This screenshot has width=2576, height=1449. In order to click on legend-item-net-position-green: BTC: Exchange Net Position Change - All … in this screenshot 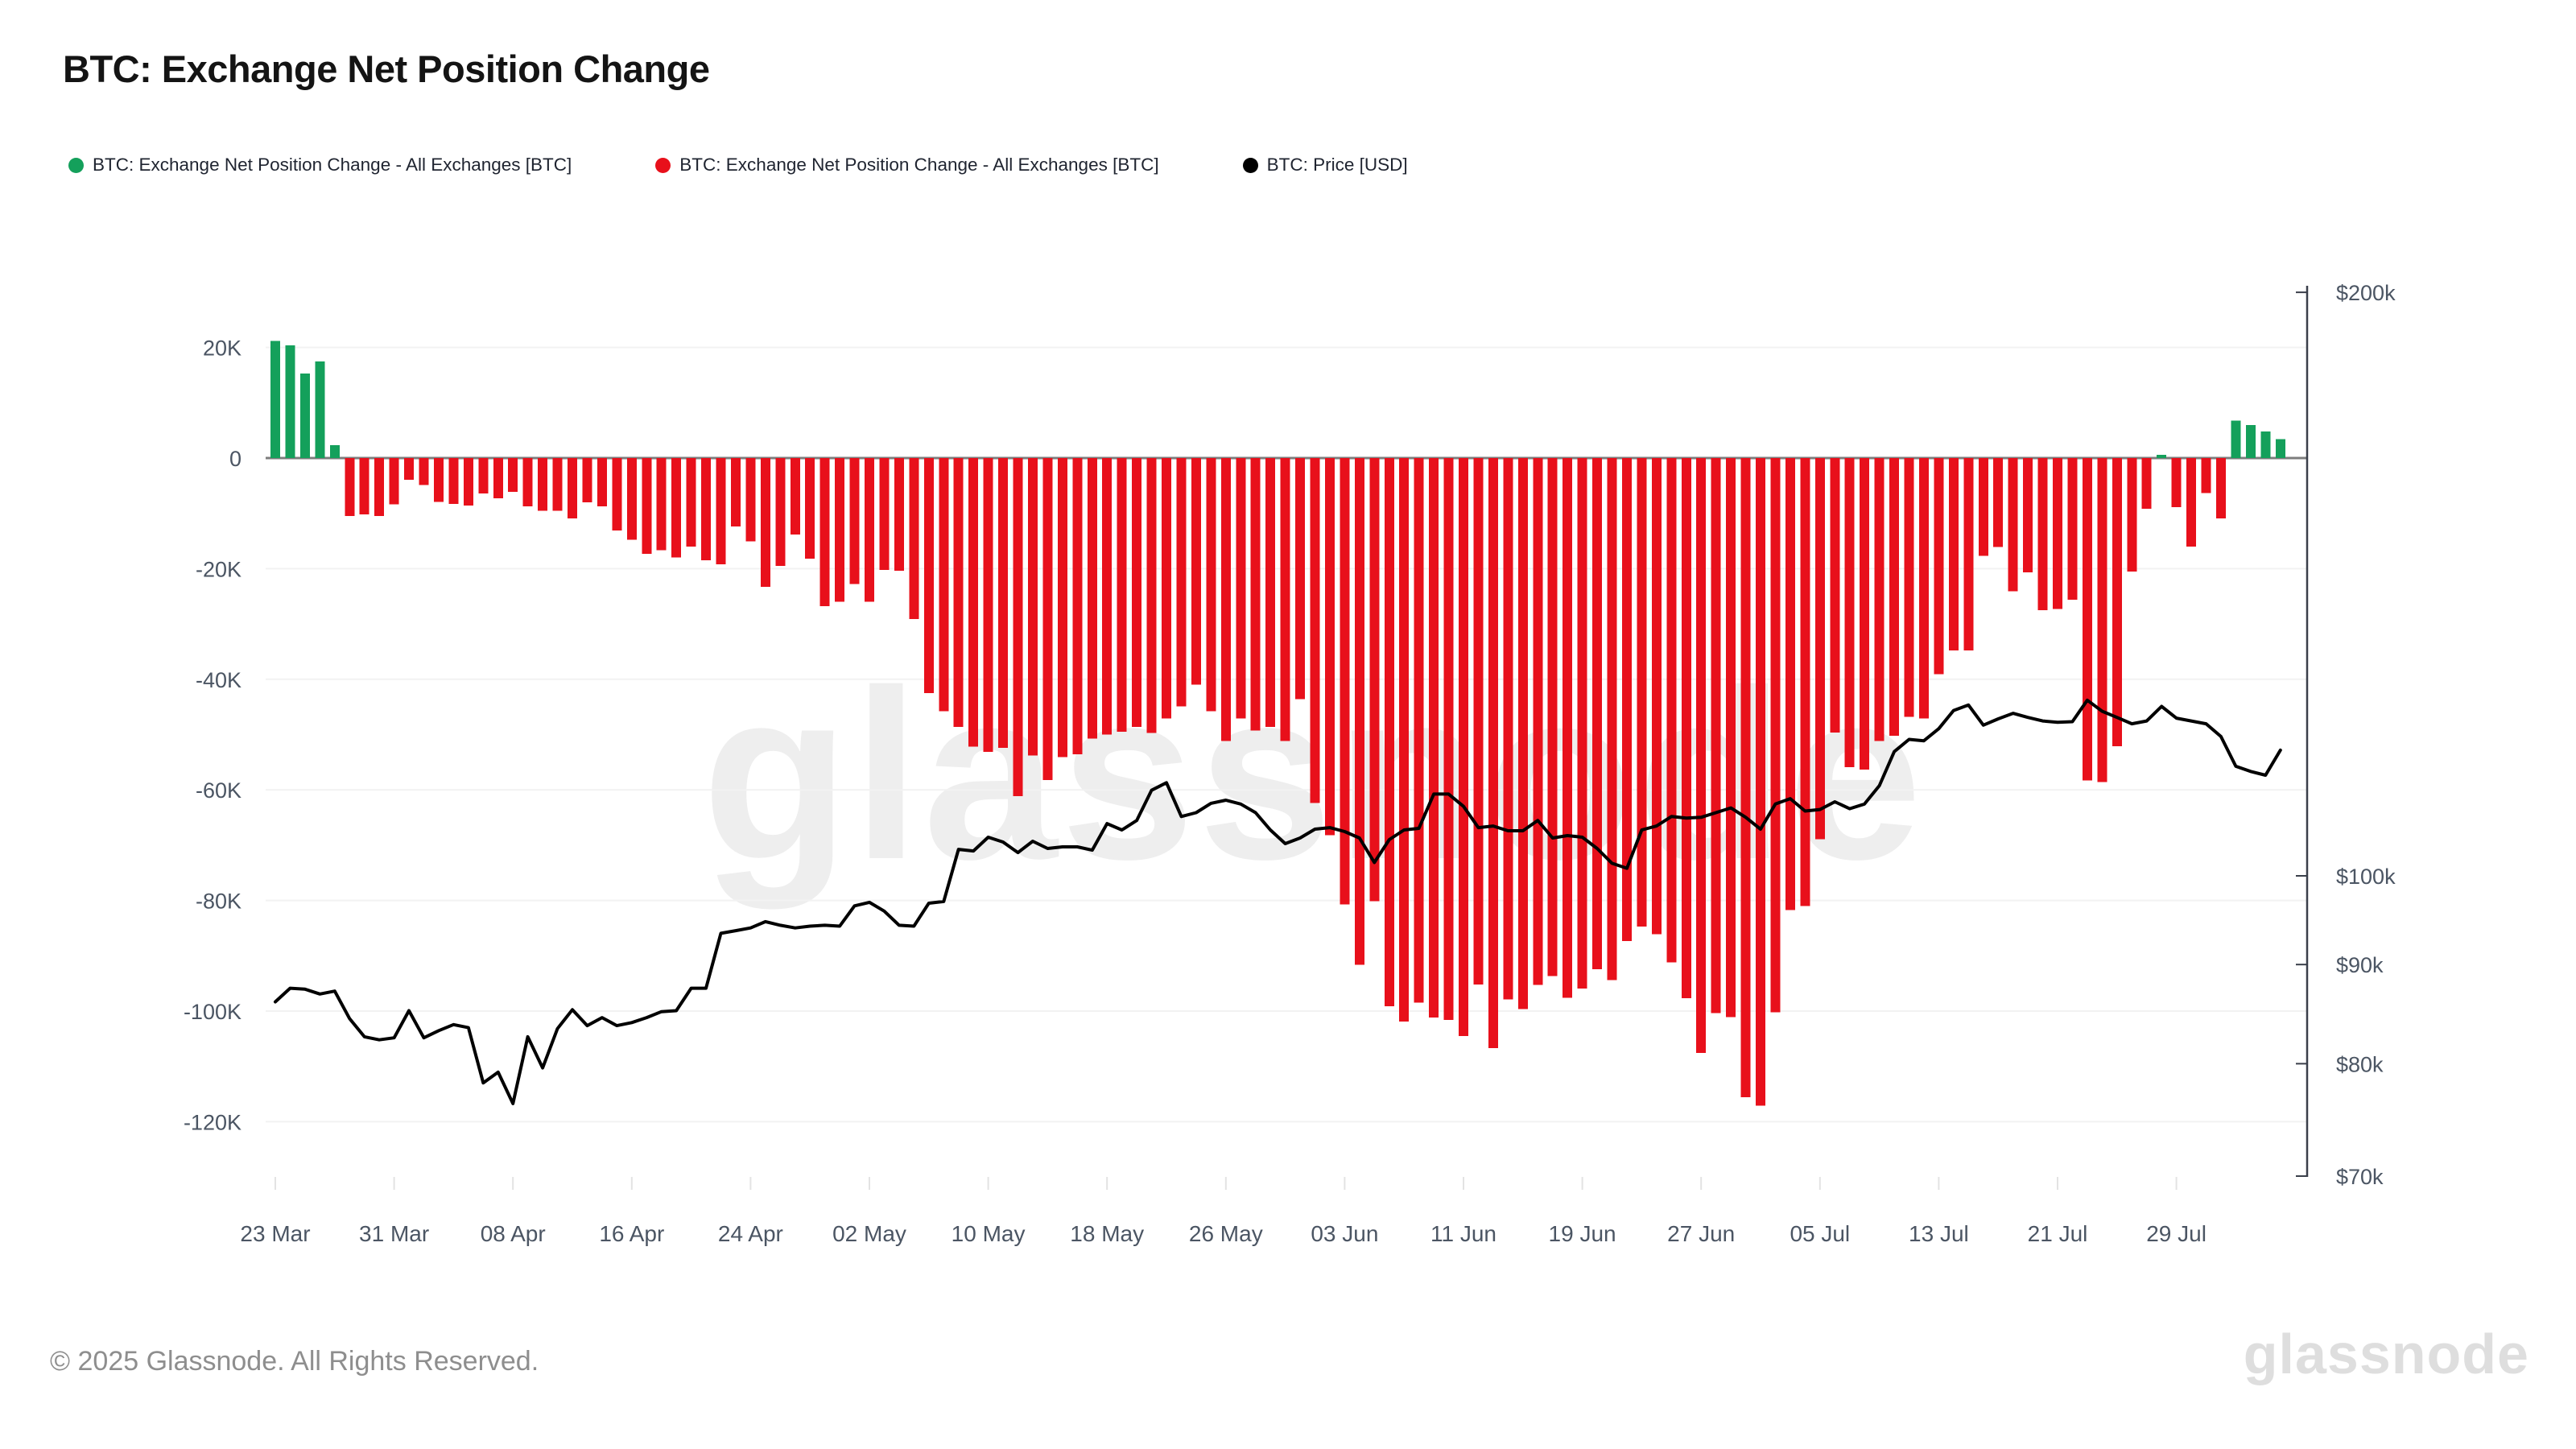, I will do `click(320, 165)`.